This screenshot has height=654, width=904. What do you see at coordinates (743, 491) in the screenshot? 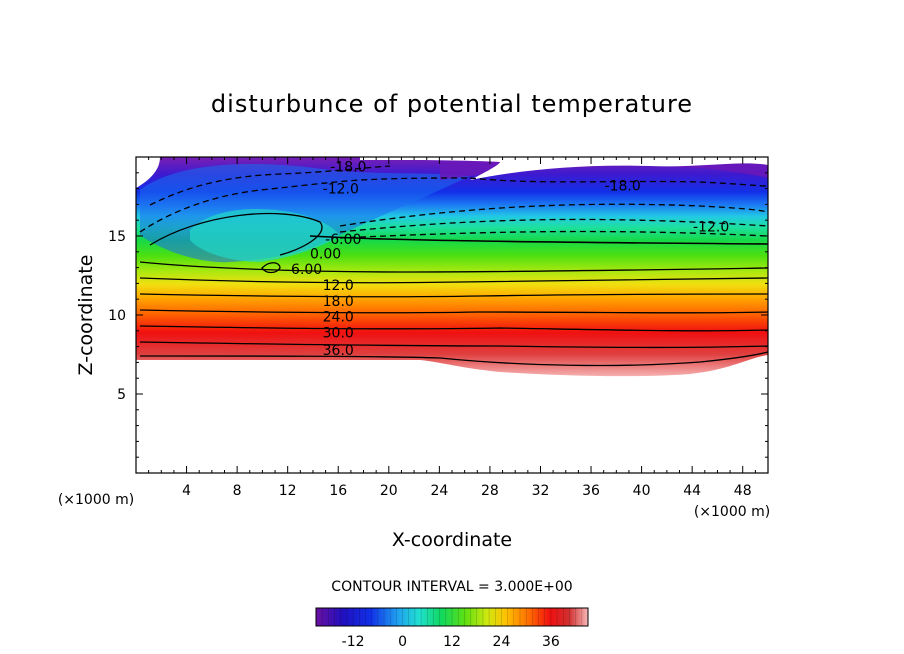
I see `x-tick-label: 48` at bounding box center [743, 491].